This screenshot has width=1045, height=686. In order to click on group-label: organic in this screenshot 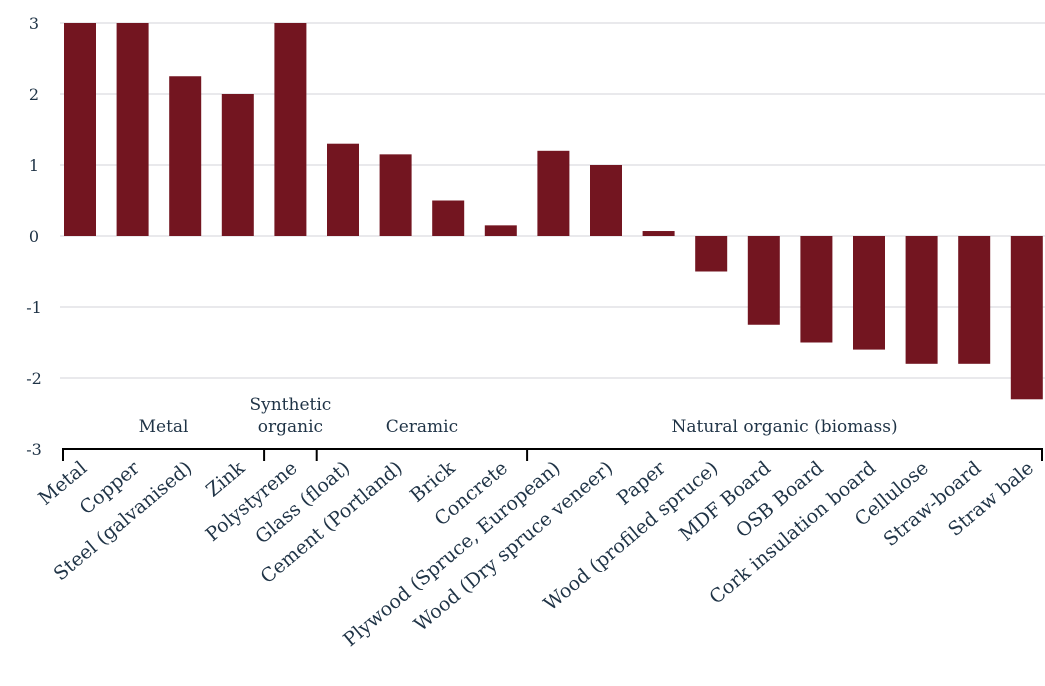, I will do `click(290, 427)`.